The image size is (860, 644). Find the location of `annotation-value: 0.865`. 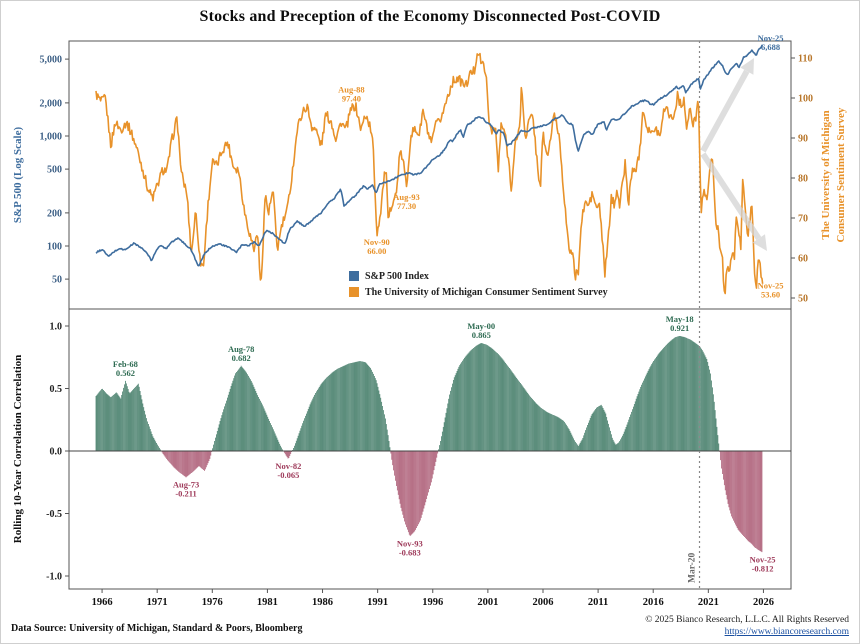

annotation-value: 0.865 is located at coordinates (481, 335).